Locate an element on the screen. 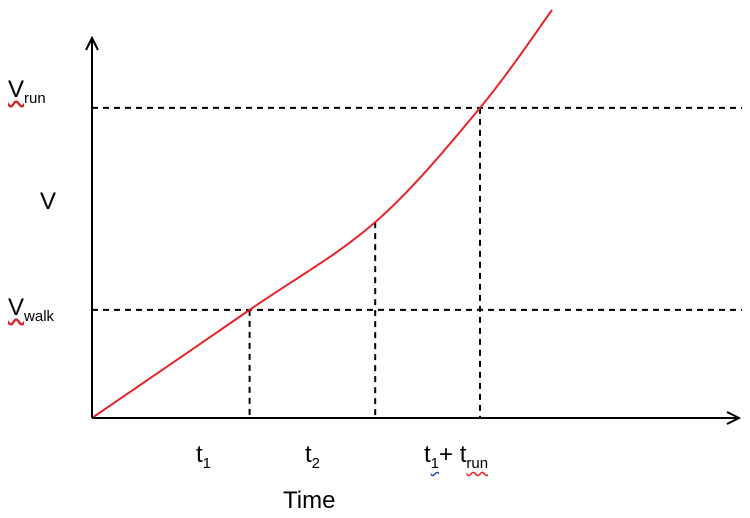 This screenshot has height=518, width=750. x-marker-t1-sub: 1 is located at coordinates (207, 463).